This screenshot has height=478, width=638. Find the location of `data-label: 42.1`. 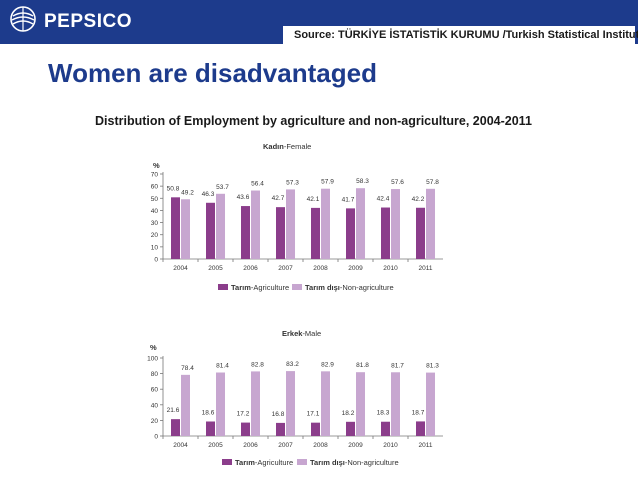

data-label: 42.1 is located at coordinates (313, 199).